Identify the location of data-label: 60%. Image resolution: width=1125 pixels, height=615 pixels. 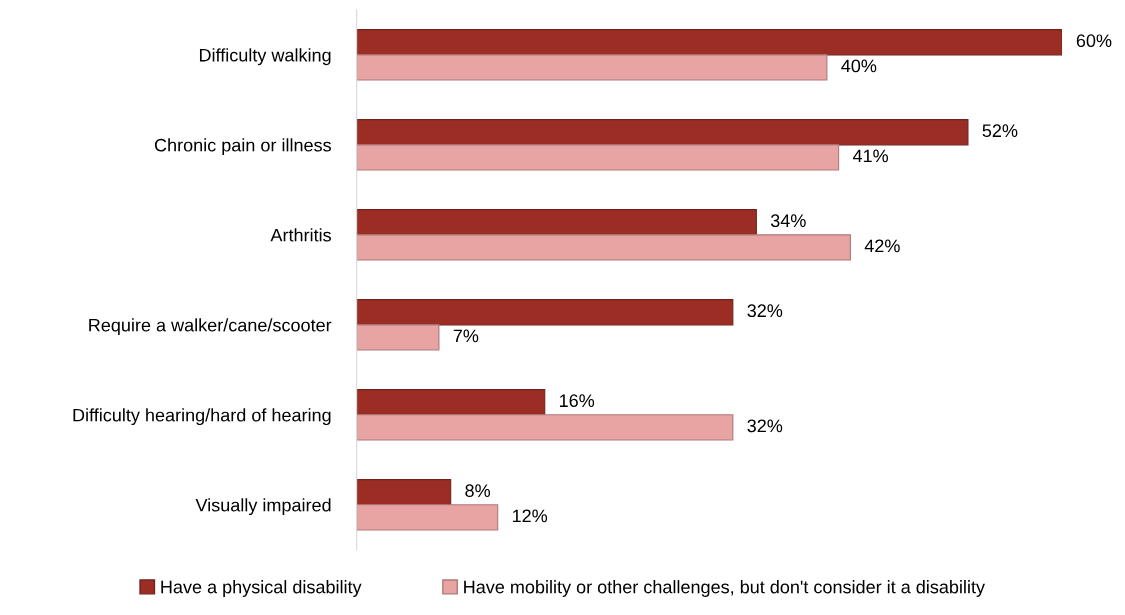
(1094, 41).